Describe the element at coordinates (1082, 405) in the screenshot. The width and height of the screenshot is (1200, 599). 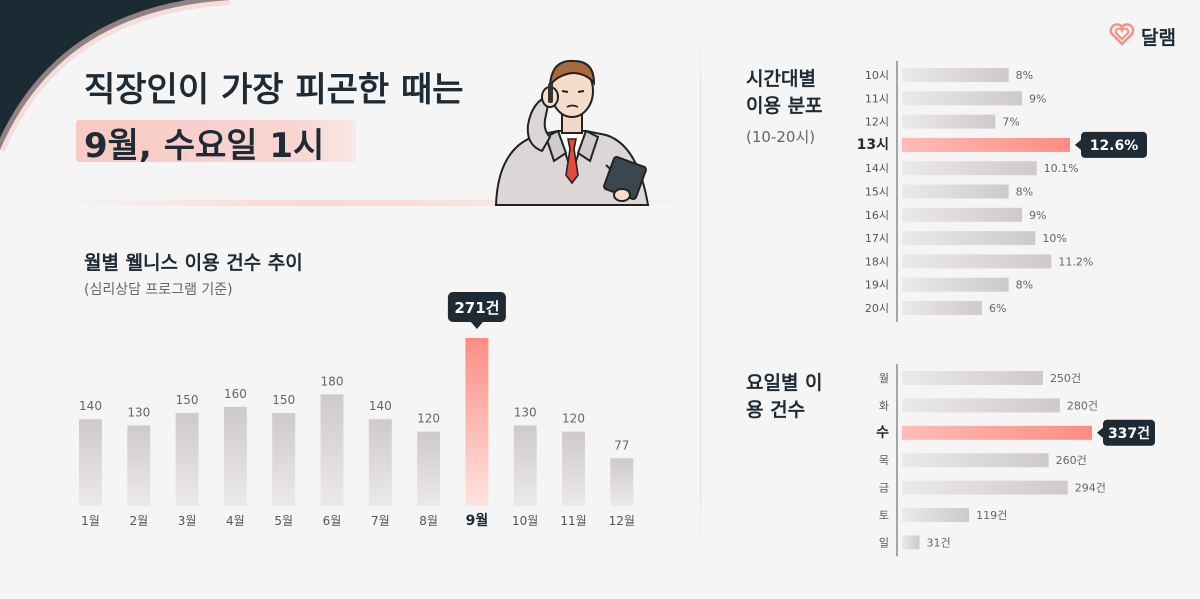
I see `value-label: 280건` at that location.